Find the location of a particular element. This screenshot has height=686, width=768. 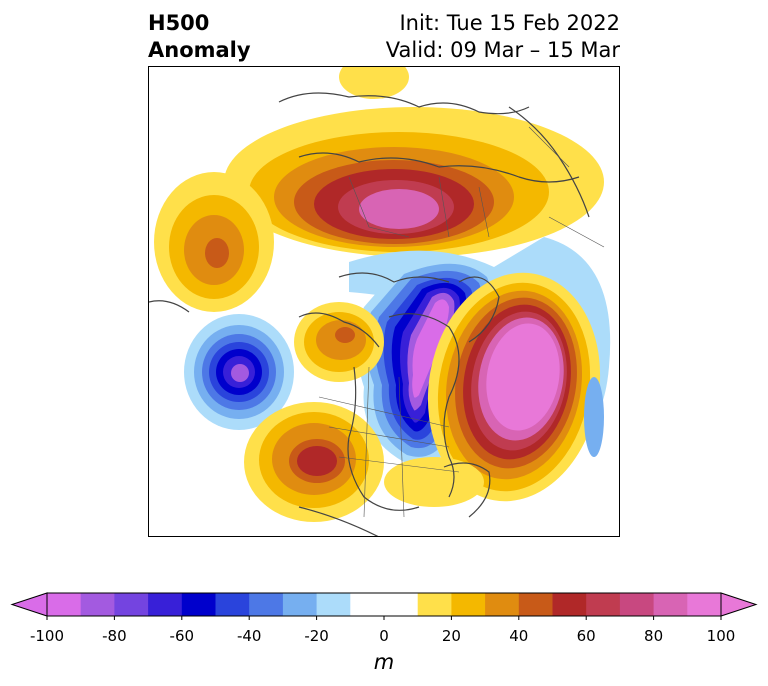

colorbar-tick-label: -60 is located at coordinates (182, 636).